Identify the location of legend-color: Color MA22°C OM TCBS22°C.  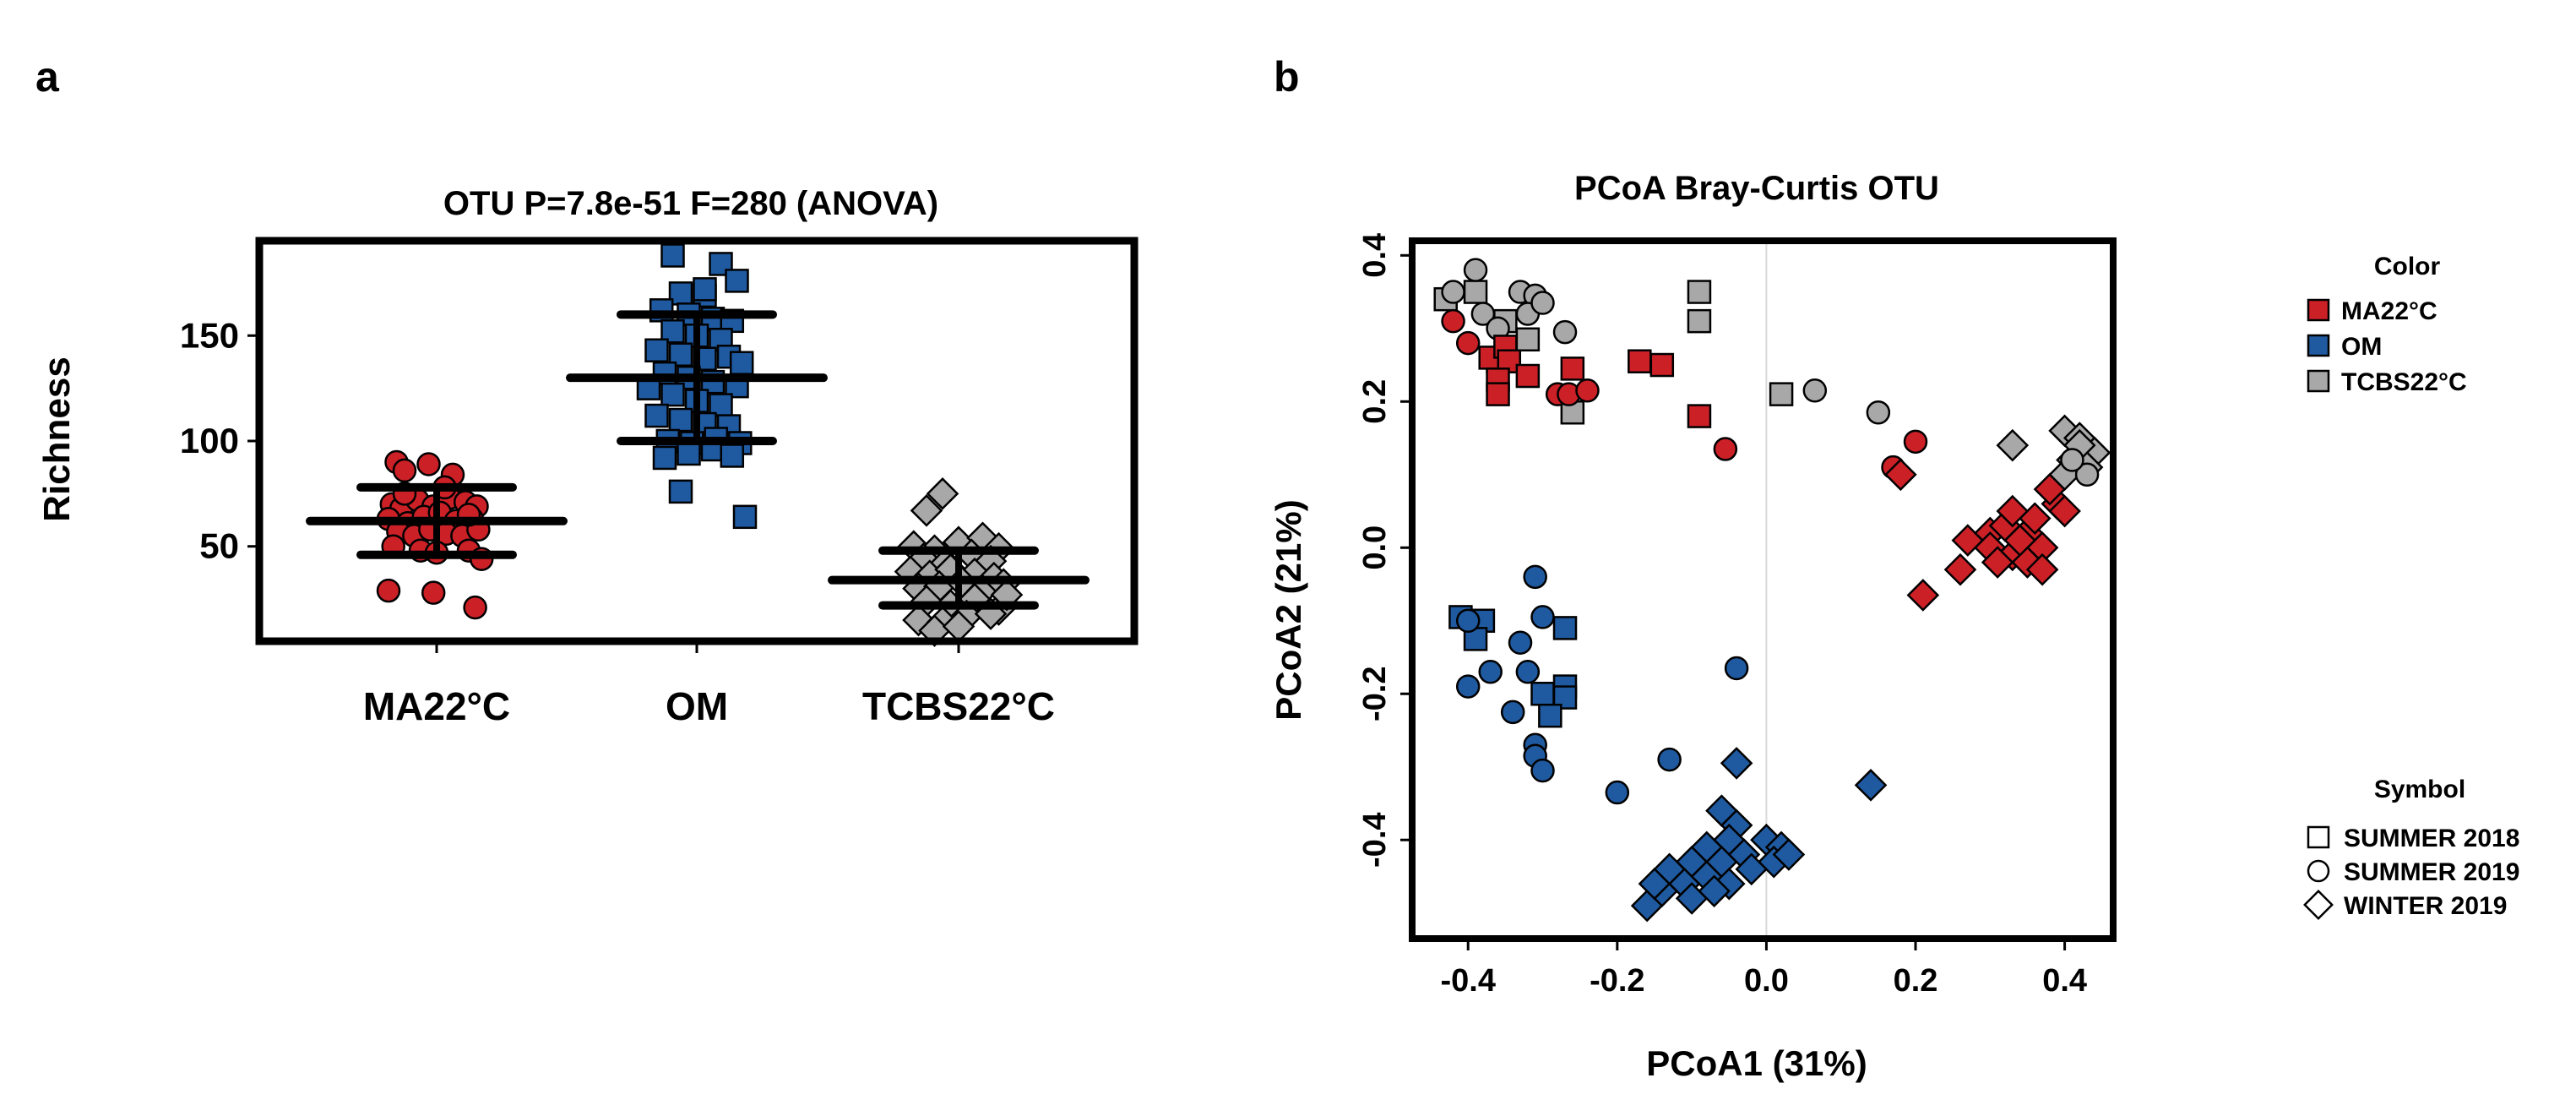
(2387, 324).